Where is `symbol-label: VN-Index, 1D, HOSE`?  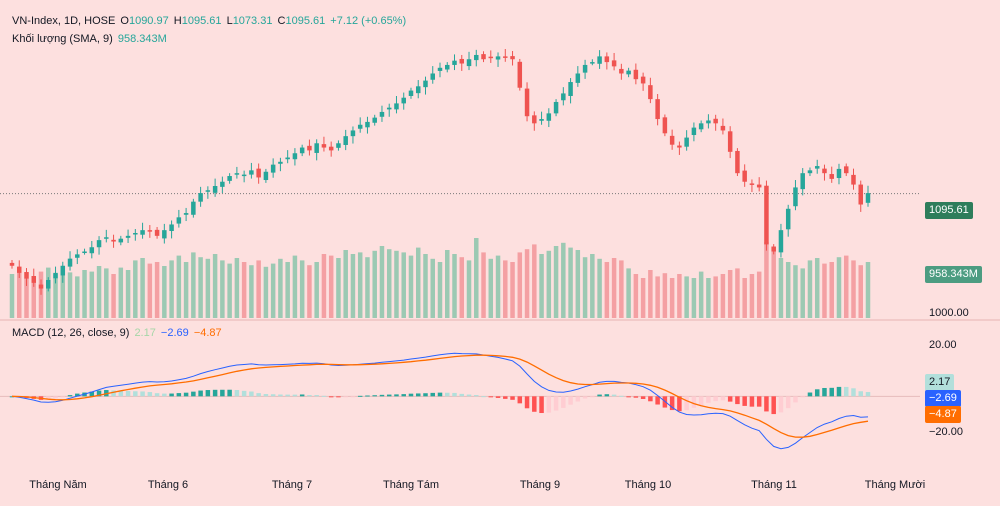
symbol-label: VN-Index, 1D, HOSE is located at coordinates (64, 21).